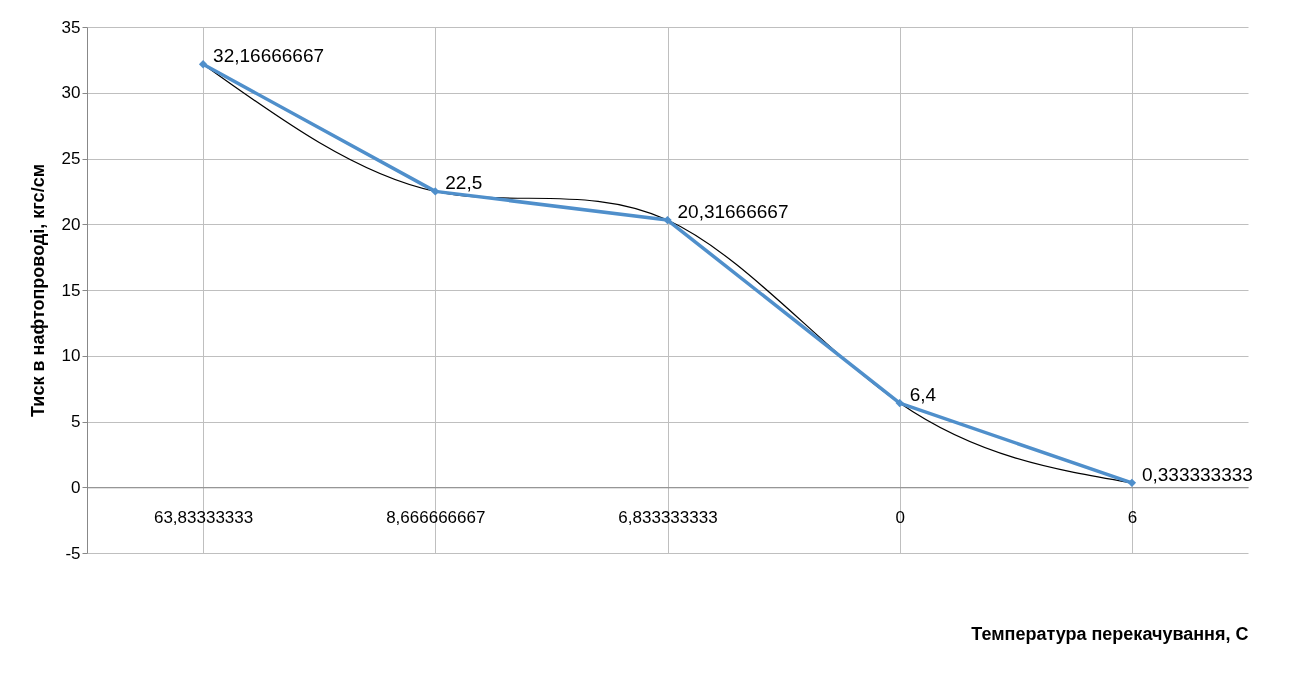 The image size is (1311, 697). Describe the element at coordinates (733, 212) in the screenshot. I see `data-label: 20,31666667` at that location.